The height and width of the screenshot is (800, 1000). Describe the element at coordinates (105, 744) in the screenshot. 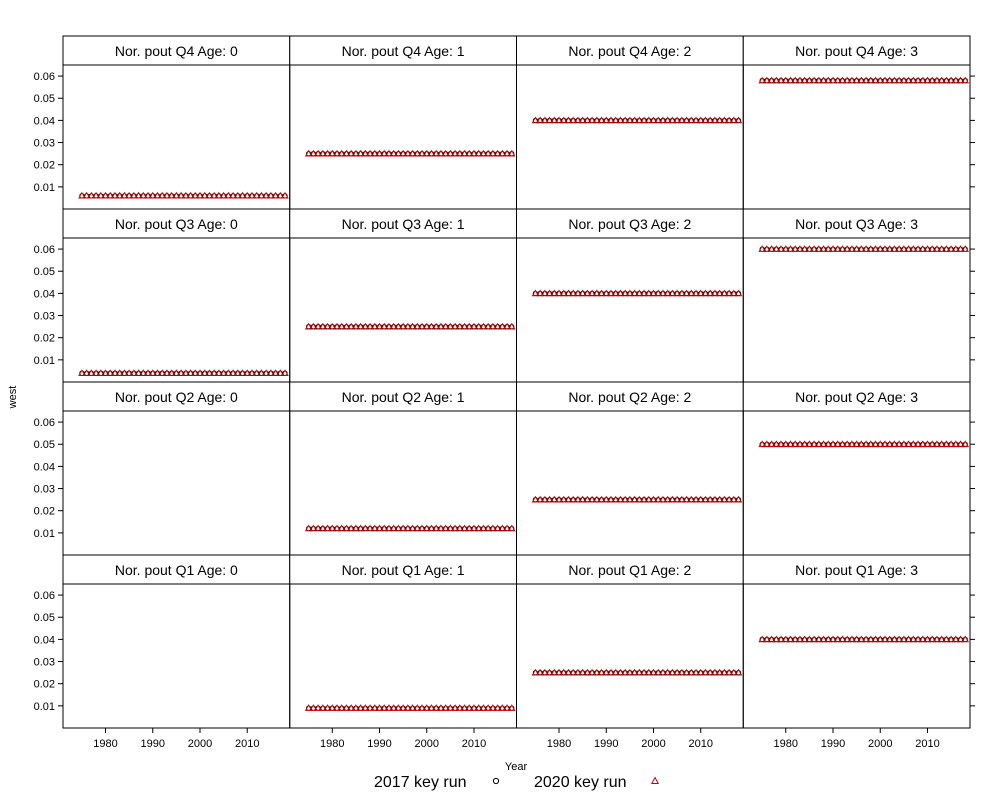

I see `x-tick-label: 1980` at that location.